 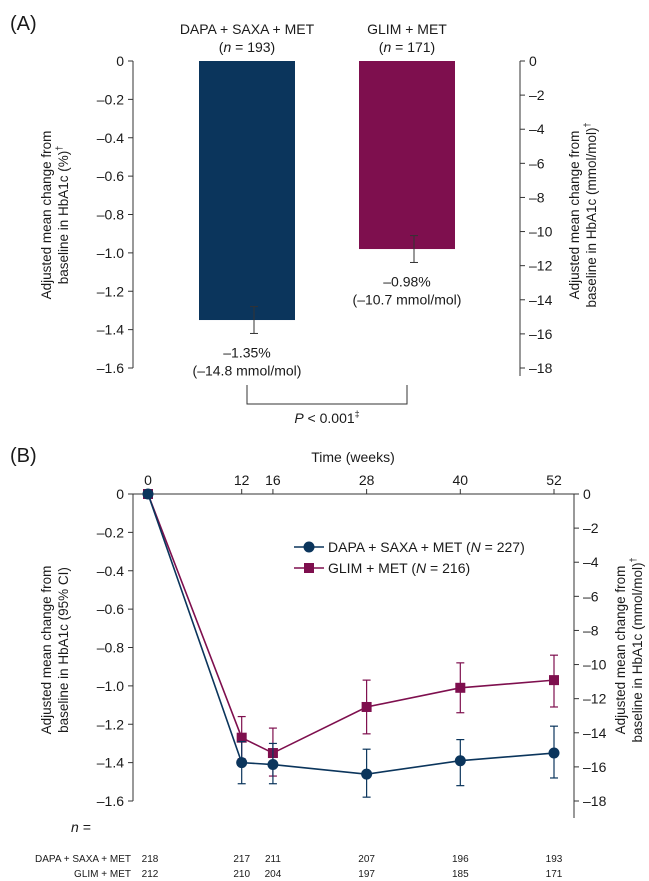 What do you see at coordinates (102, 874) in the screenshot?
I see `n-table-row-label: GLIM + MET` at bounding box center [102, 874].